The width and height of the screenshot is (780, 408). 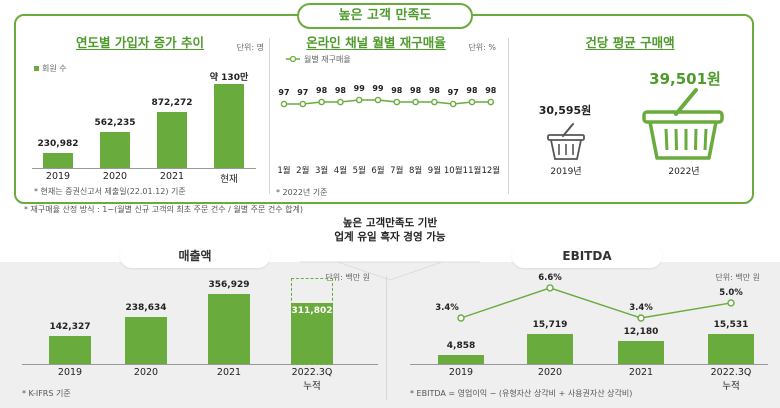 I want to click on repurchase-legend: 월별 재구매율, so click(x=327, y=59).